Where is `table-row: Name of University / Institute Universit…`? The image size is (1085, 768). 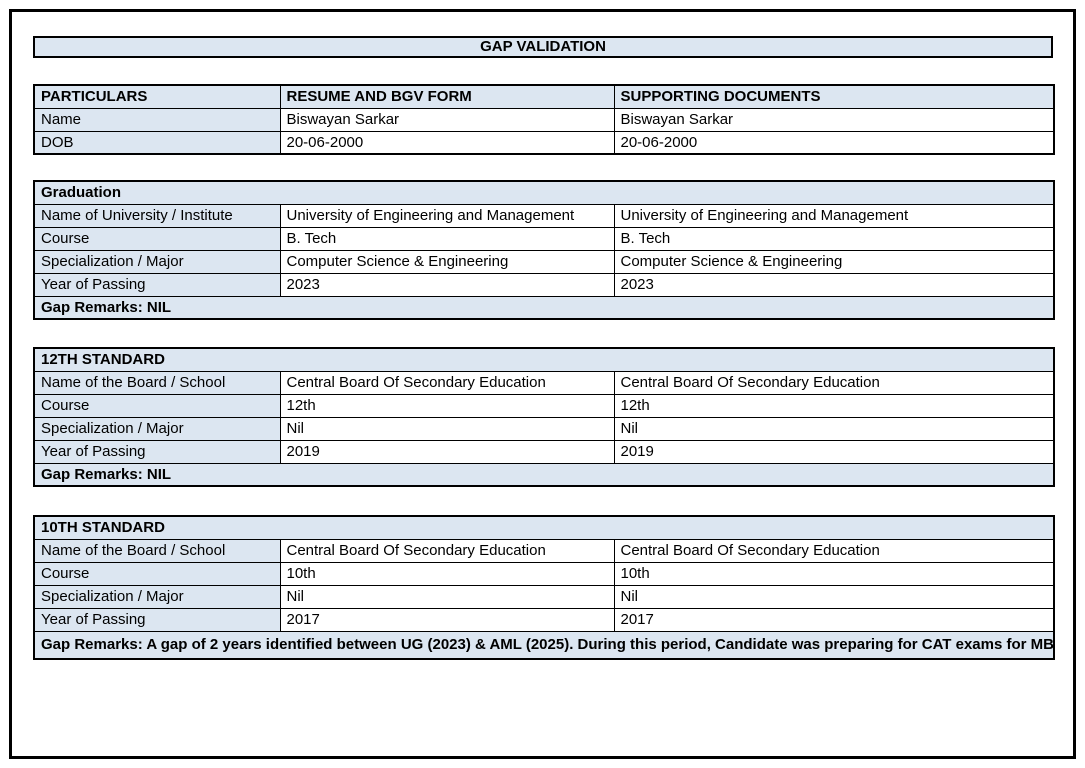
table-row: Name of University / Institute Universit… is located at coordinates (544, 215).